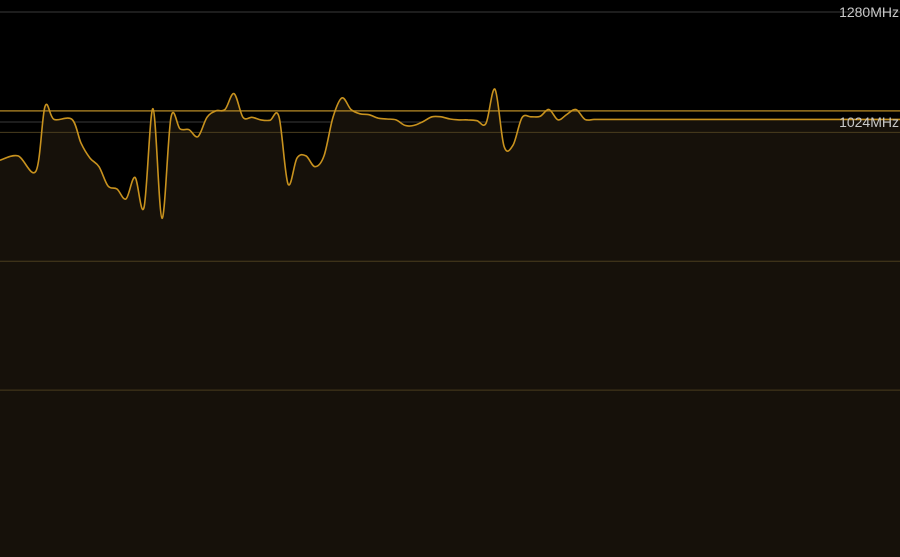 This screenshot has width=900, height=557. I want to click on y-tick-label-1280: 1280MHz, so click(869, 12).